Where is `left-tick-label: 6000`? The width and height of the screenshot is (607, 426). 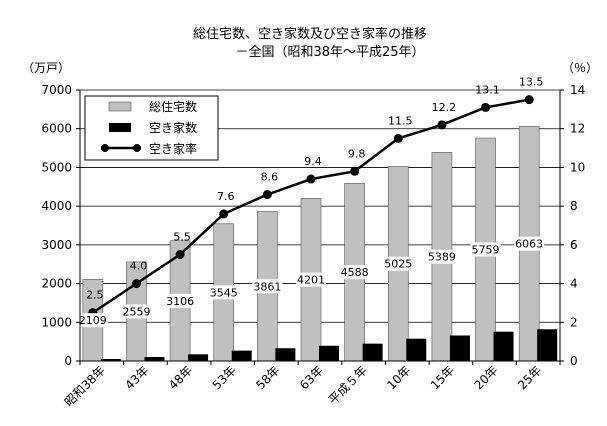
left-tick-label: 6000 is located at coordinates (56, 129).